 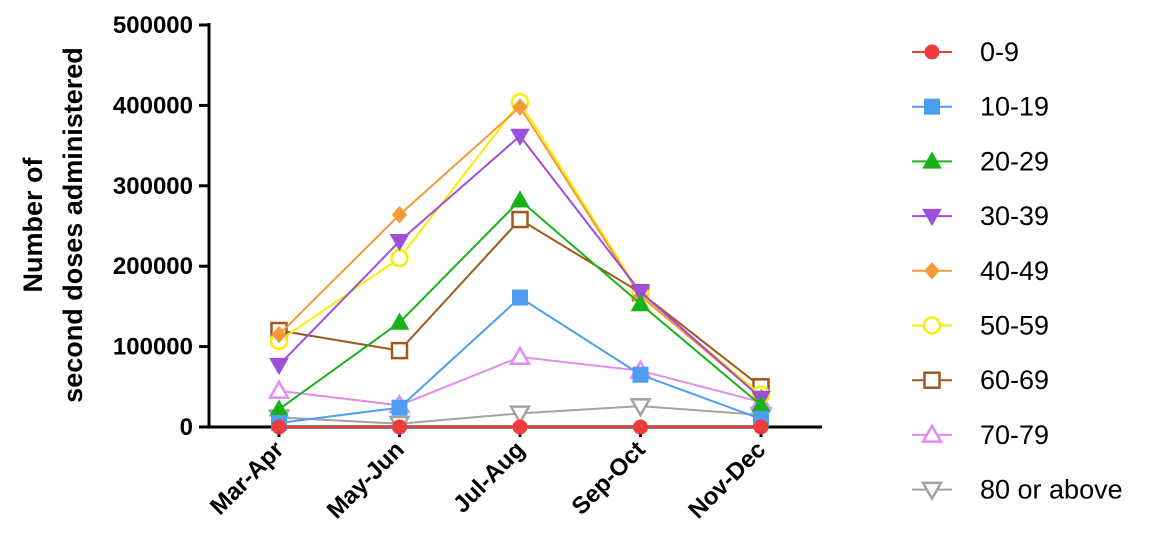 I want to click on legend-label: 70-79, so click(x=1014, y=435).